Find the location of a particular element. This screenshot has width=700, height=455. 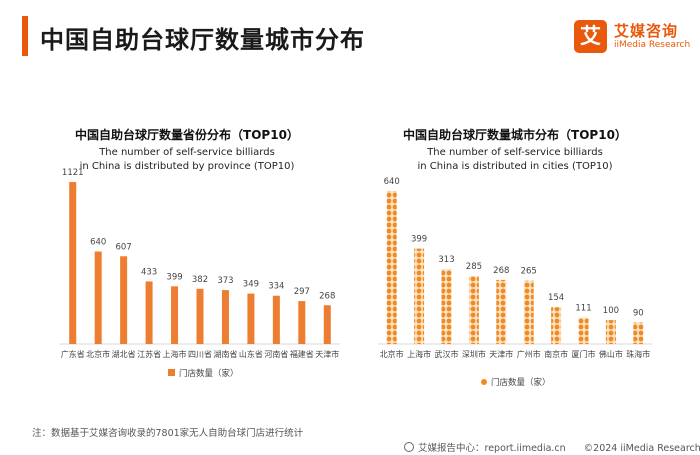

category-tick-label: 四川省 is located at coordinates (200, 354).